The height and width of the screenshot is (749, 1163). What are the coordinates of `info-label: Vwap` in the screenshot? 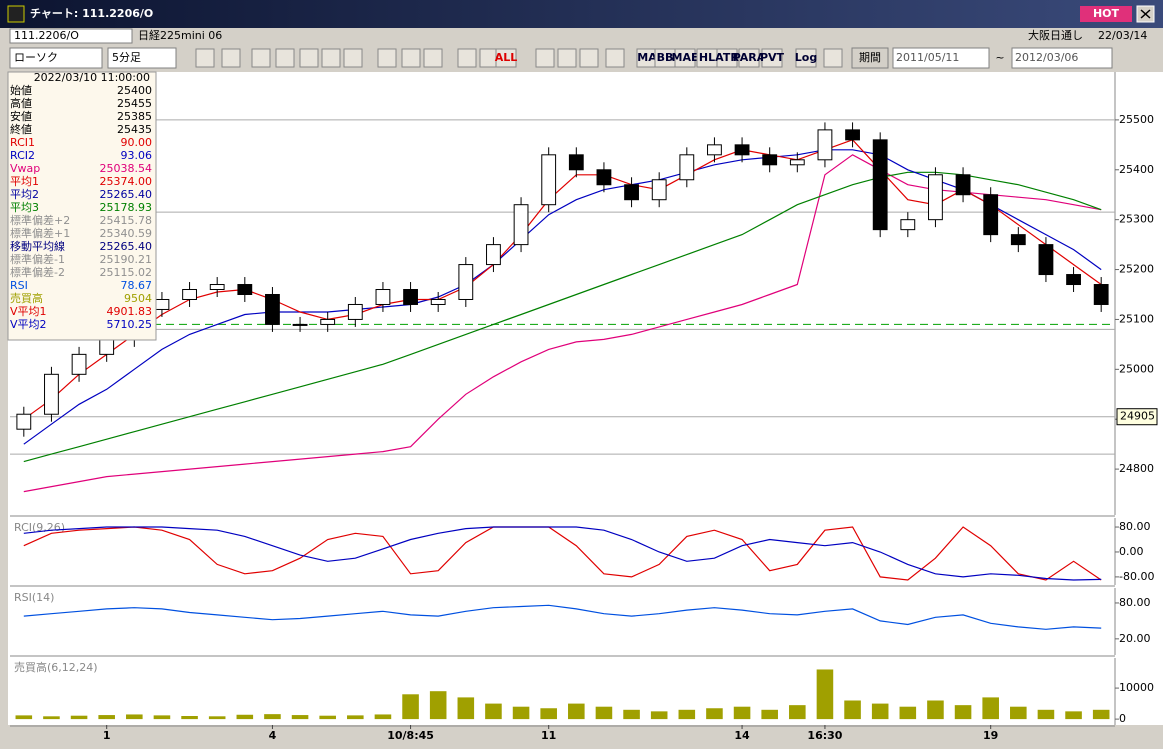 It's located at (25, 168).